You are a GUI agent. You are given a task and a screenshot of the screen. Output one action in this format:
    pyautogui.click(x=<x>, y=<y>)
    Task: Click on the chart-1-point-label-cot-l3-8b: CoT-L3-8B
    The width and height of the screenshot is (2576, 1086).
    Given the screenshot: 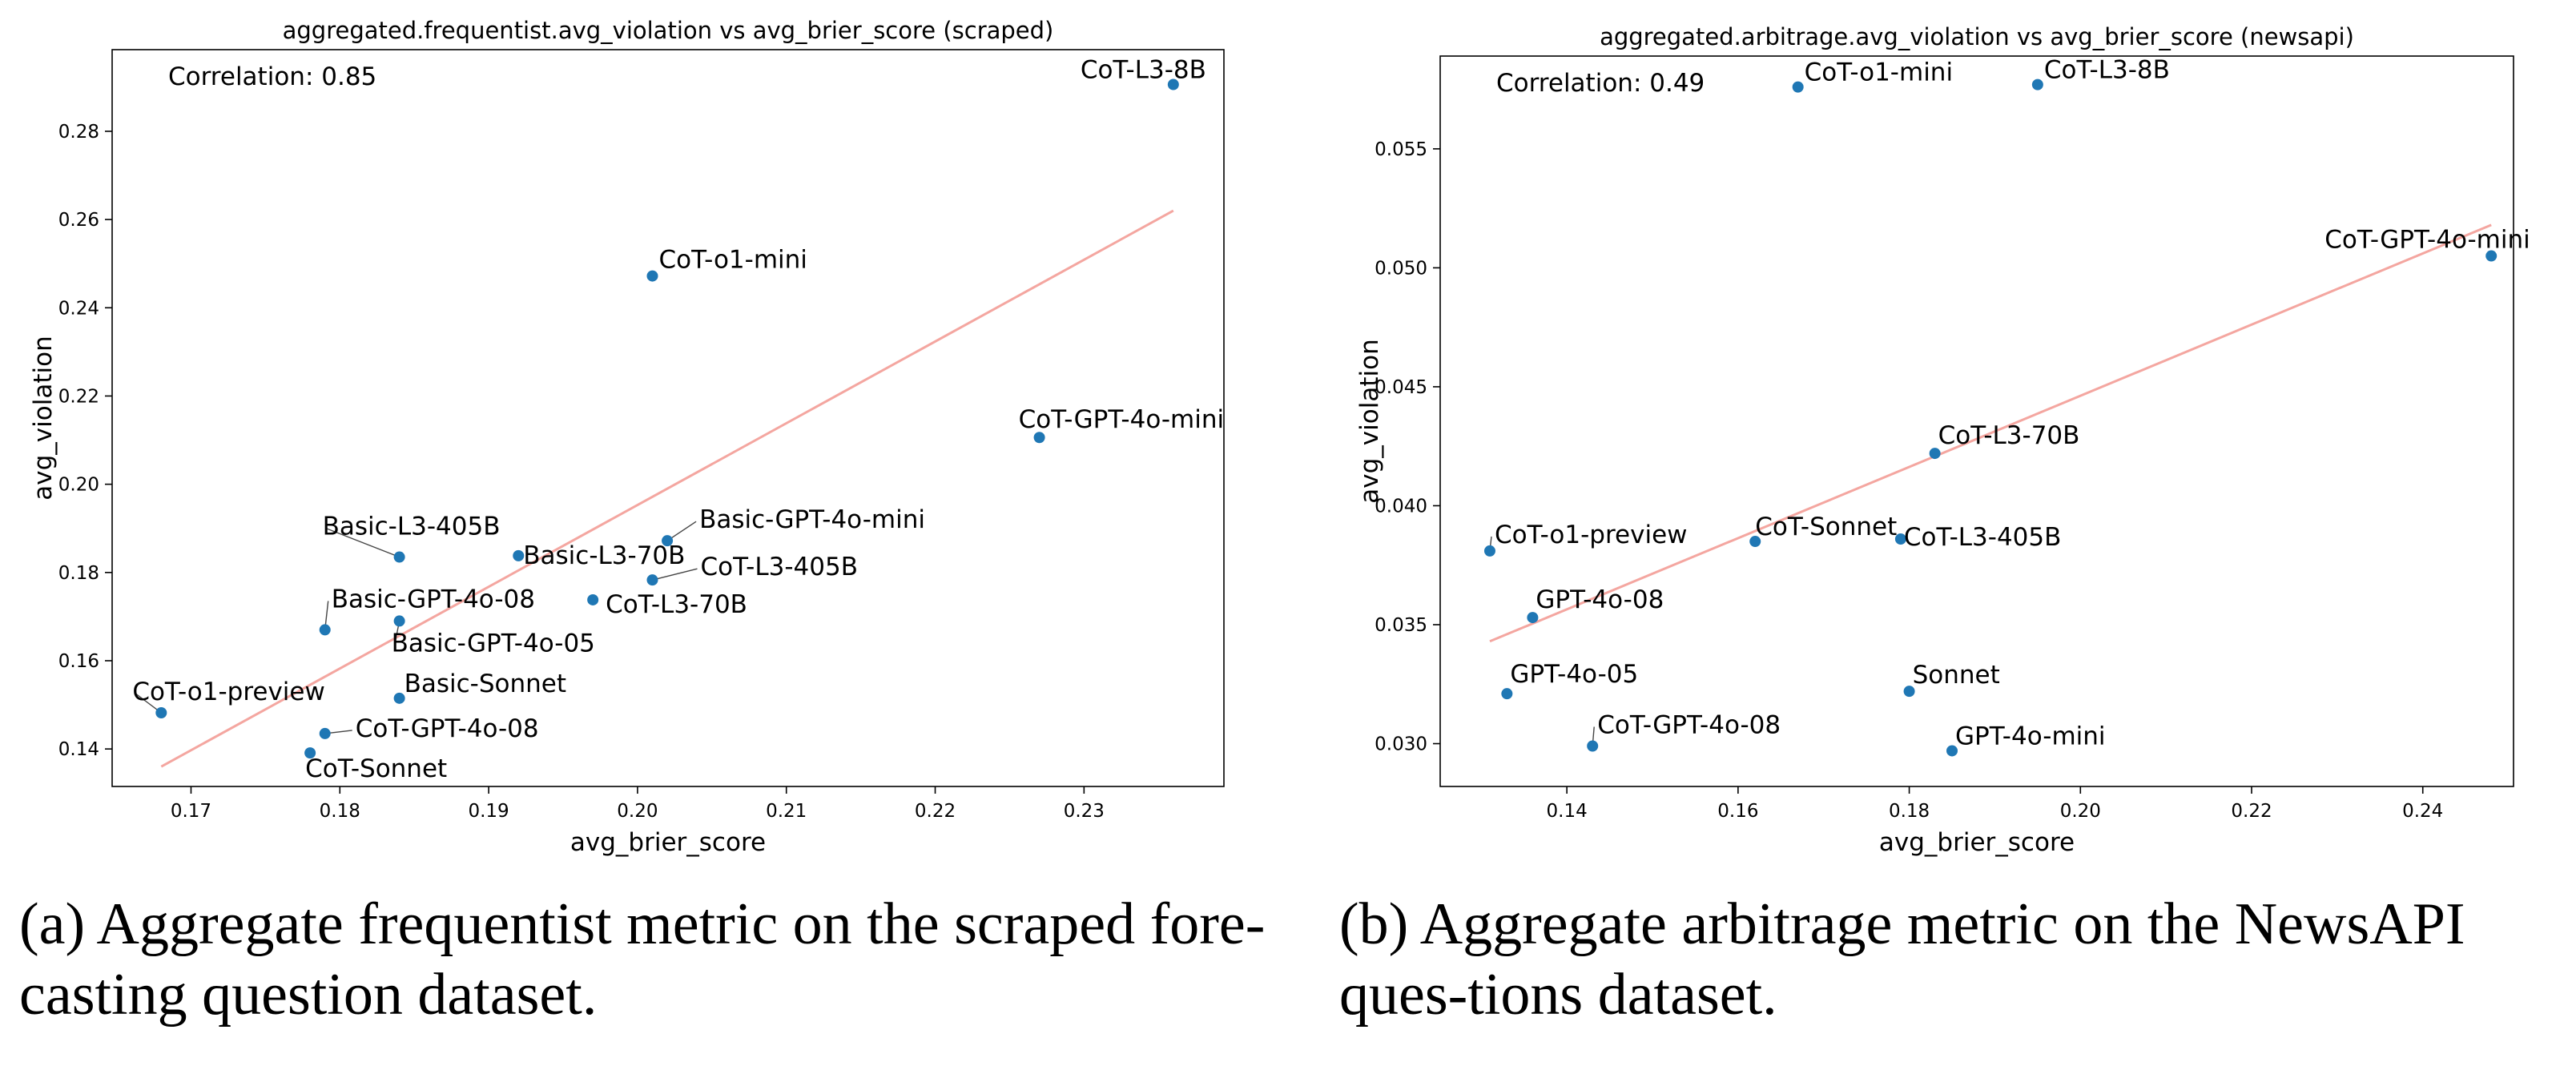 What is the action you would take?
    pyautogui.click(x=1143, y=70)
    